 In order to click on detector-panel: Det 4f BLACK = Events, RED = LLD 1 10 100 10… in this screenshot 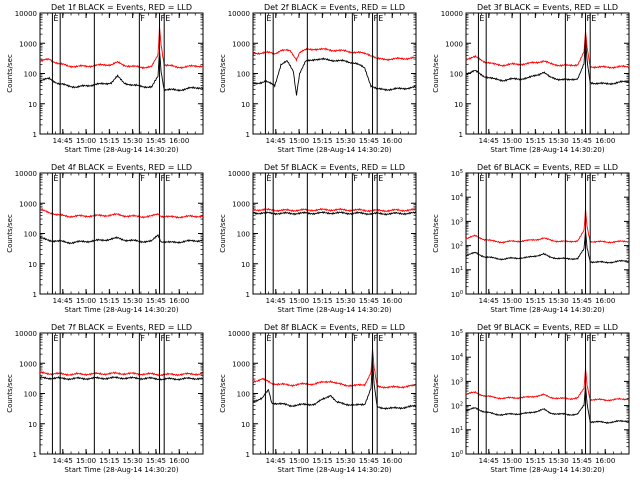, I will do `click(105, 238)`.